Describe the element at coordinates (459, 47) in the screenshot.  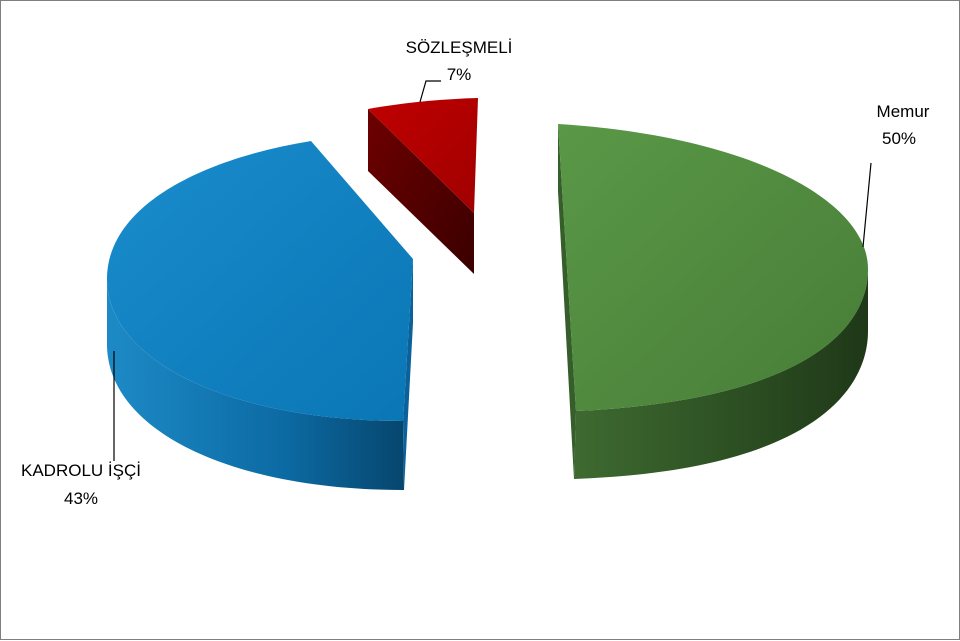
I see `data-label-sozlesmeli-name: SÖZLEŞMELİ` at that location.